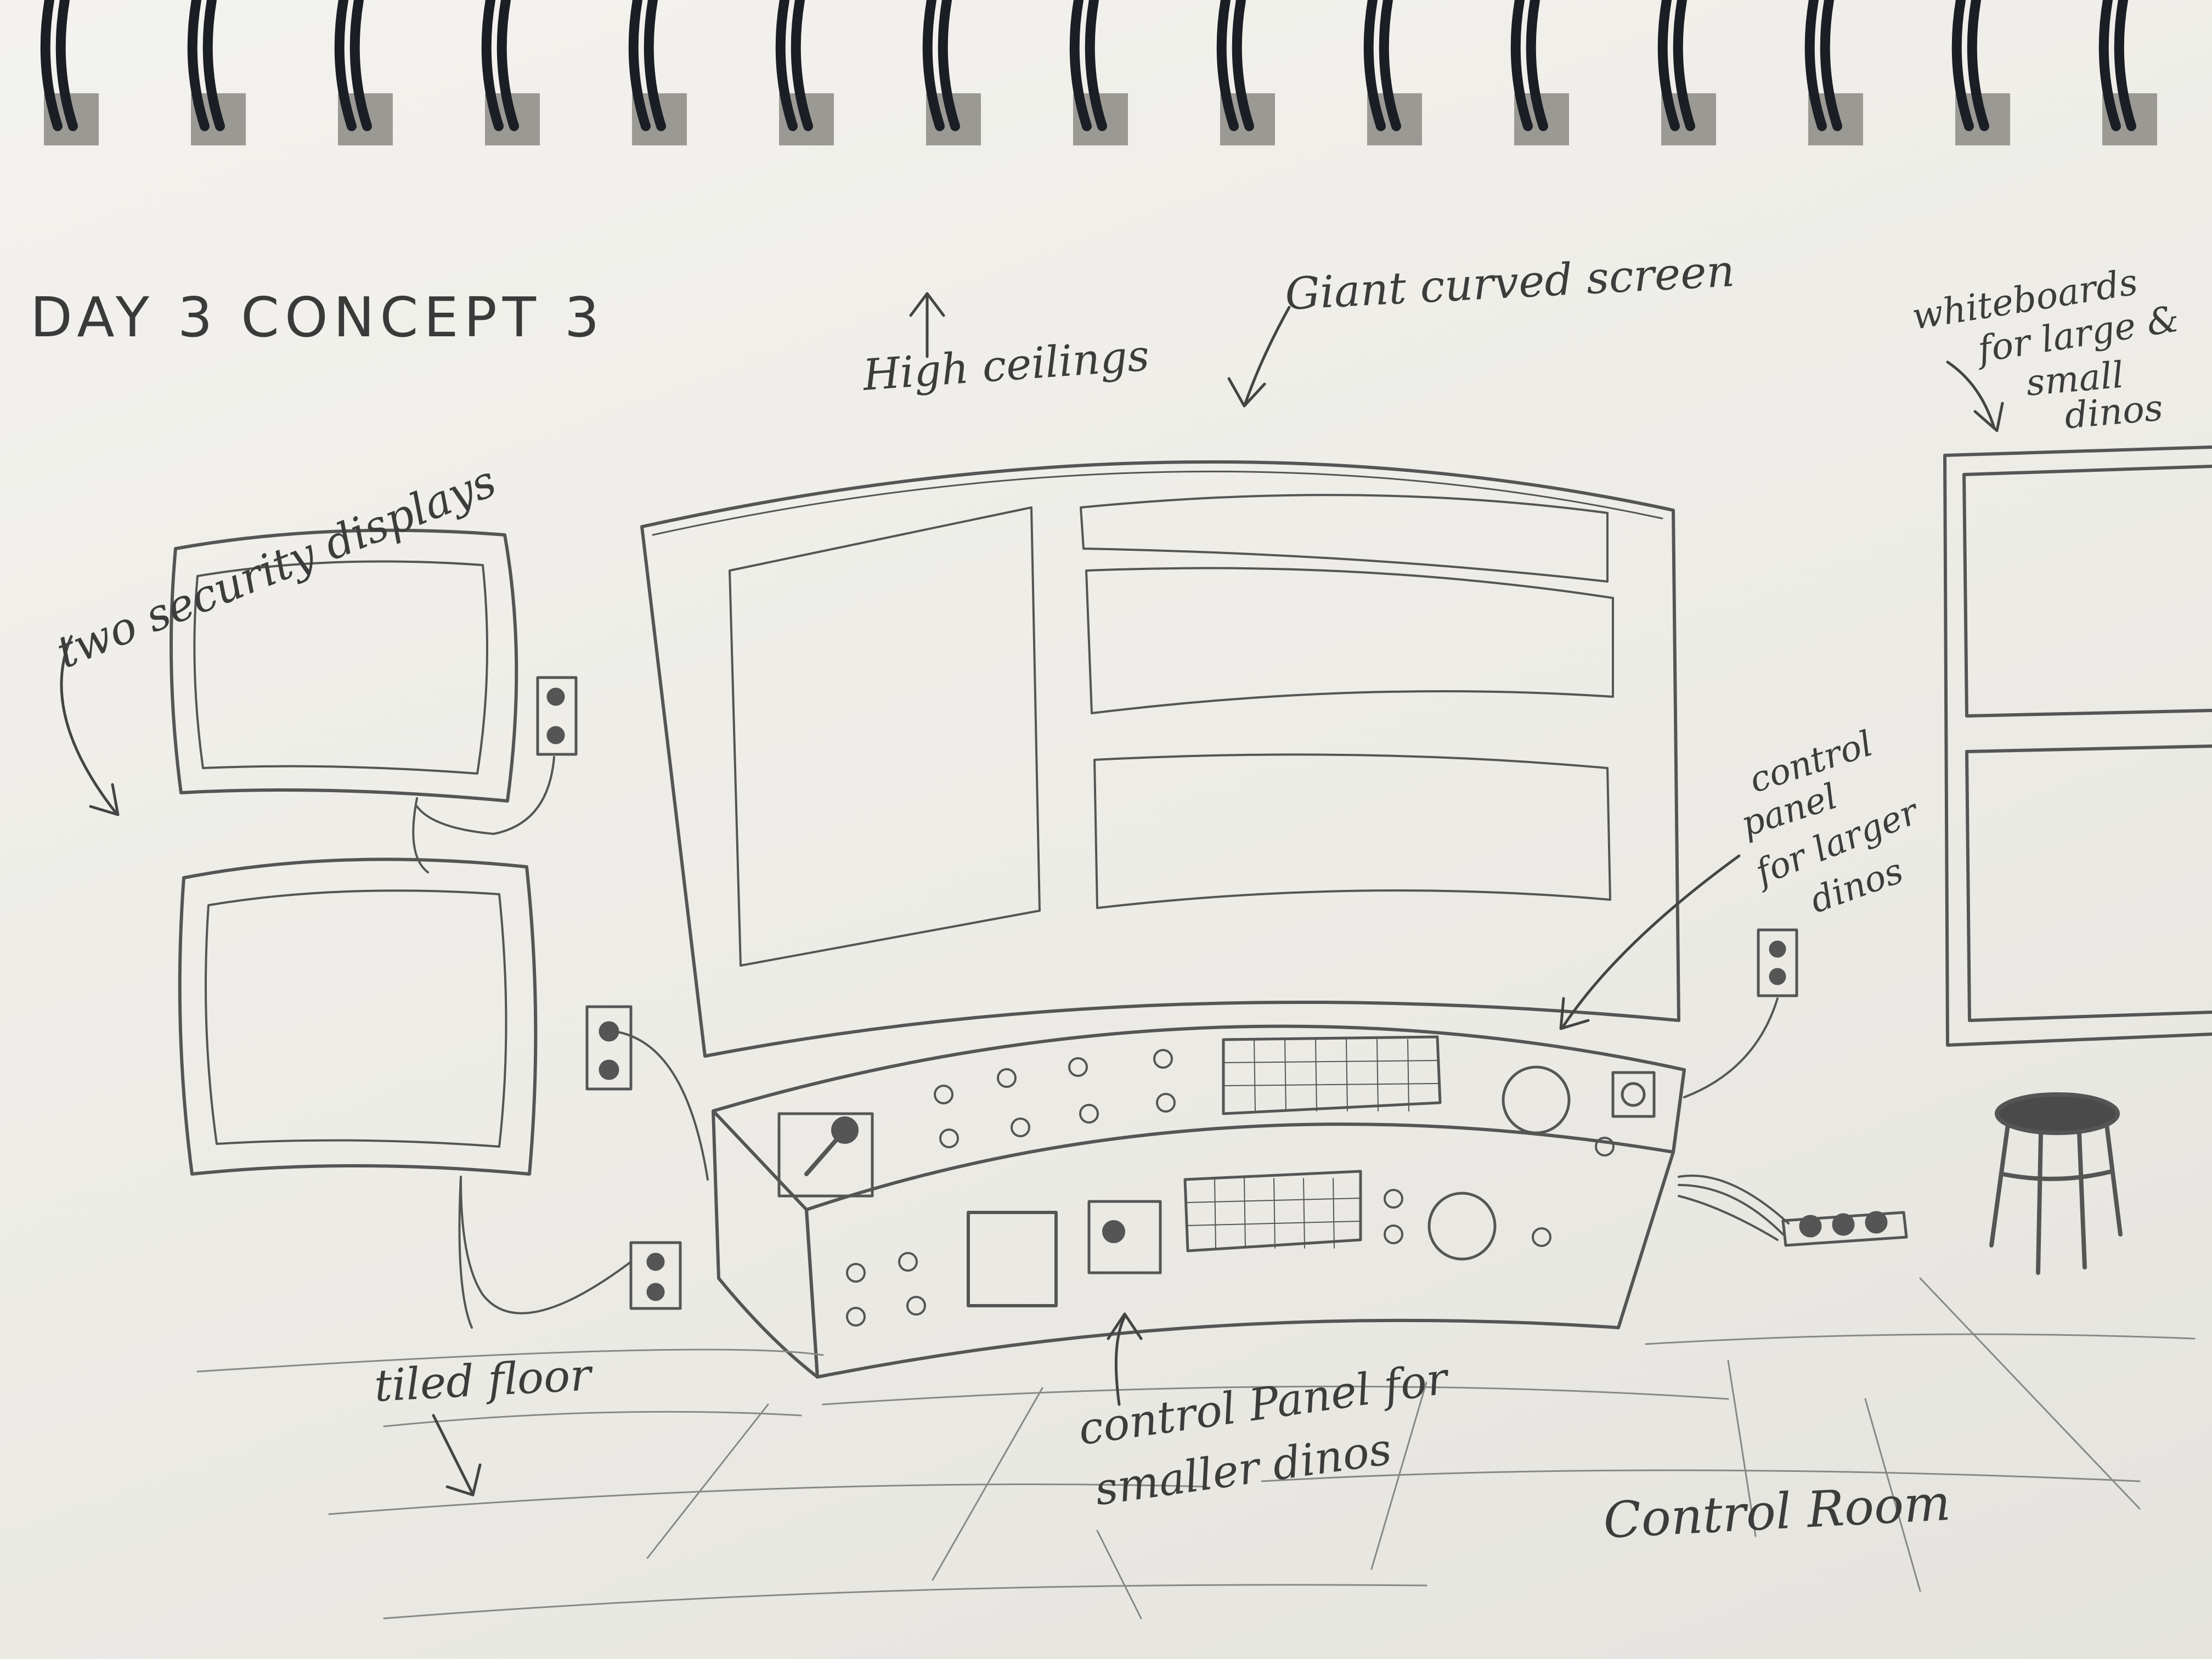 The image size is (2212, 1659). What do you see at coordinates (1793, 1211) in the screenshot?
I see `floor-junction` at bounding box center [1793, 1211].